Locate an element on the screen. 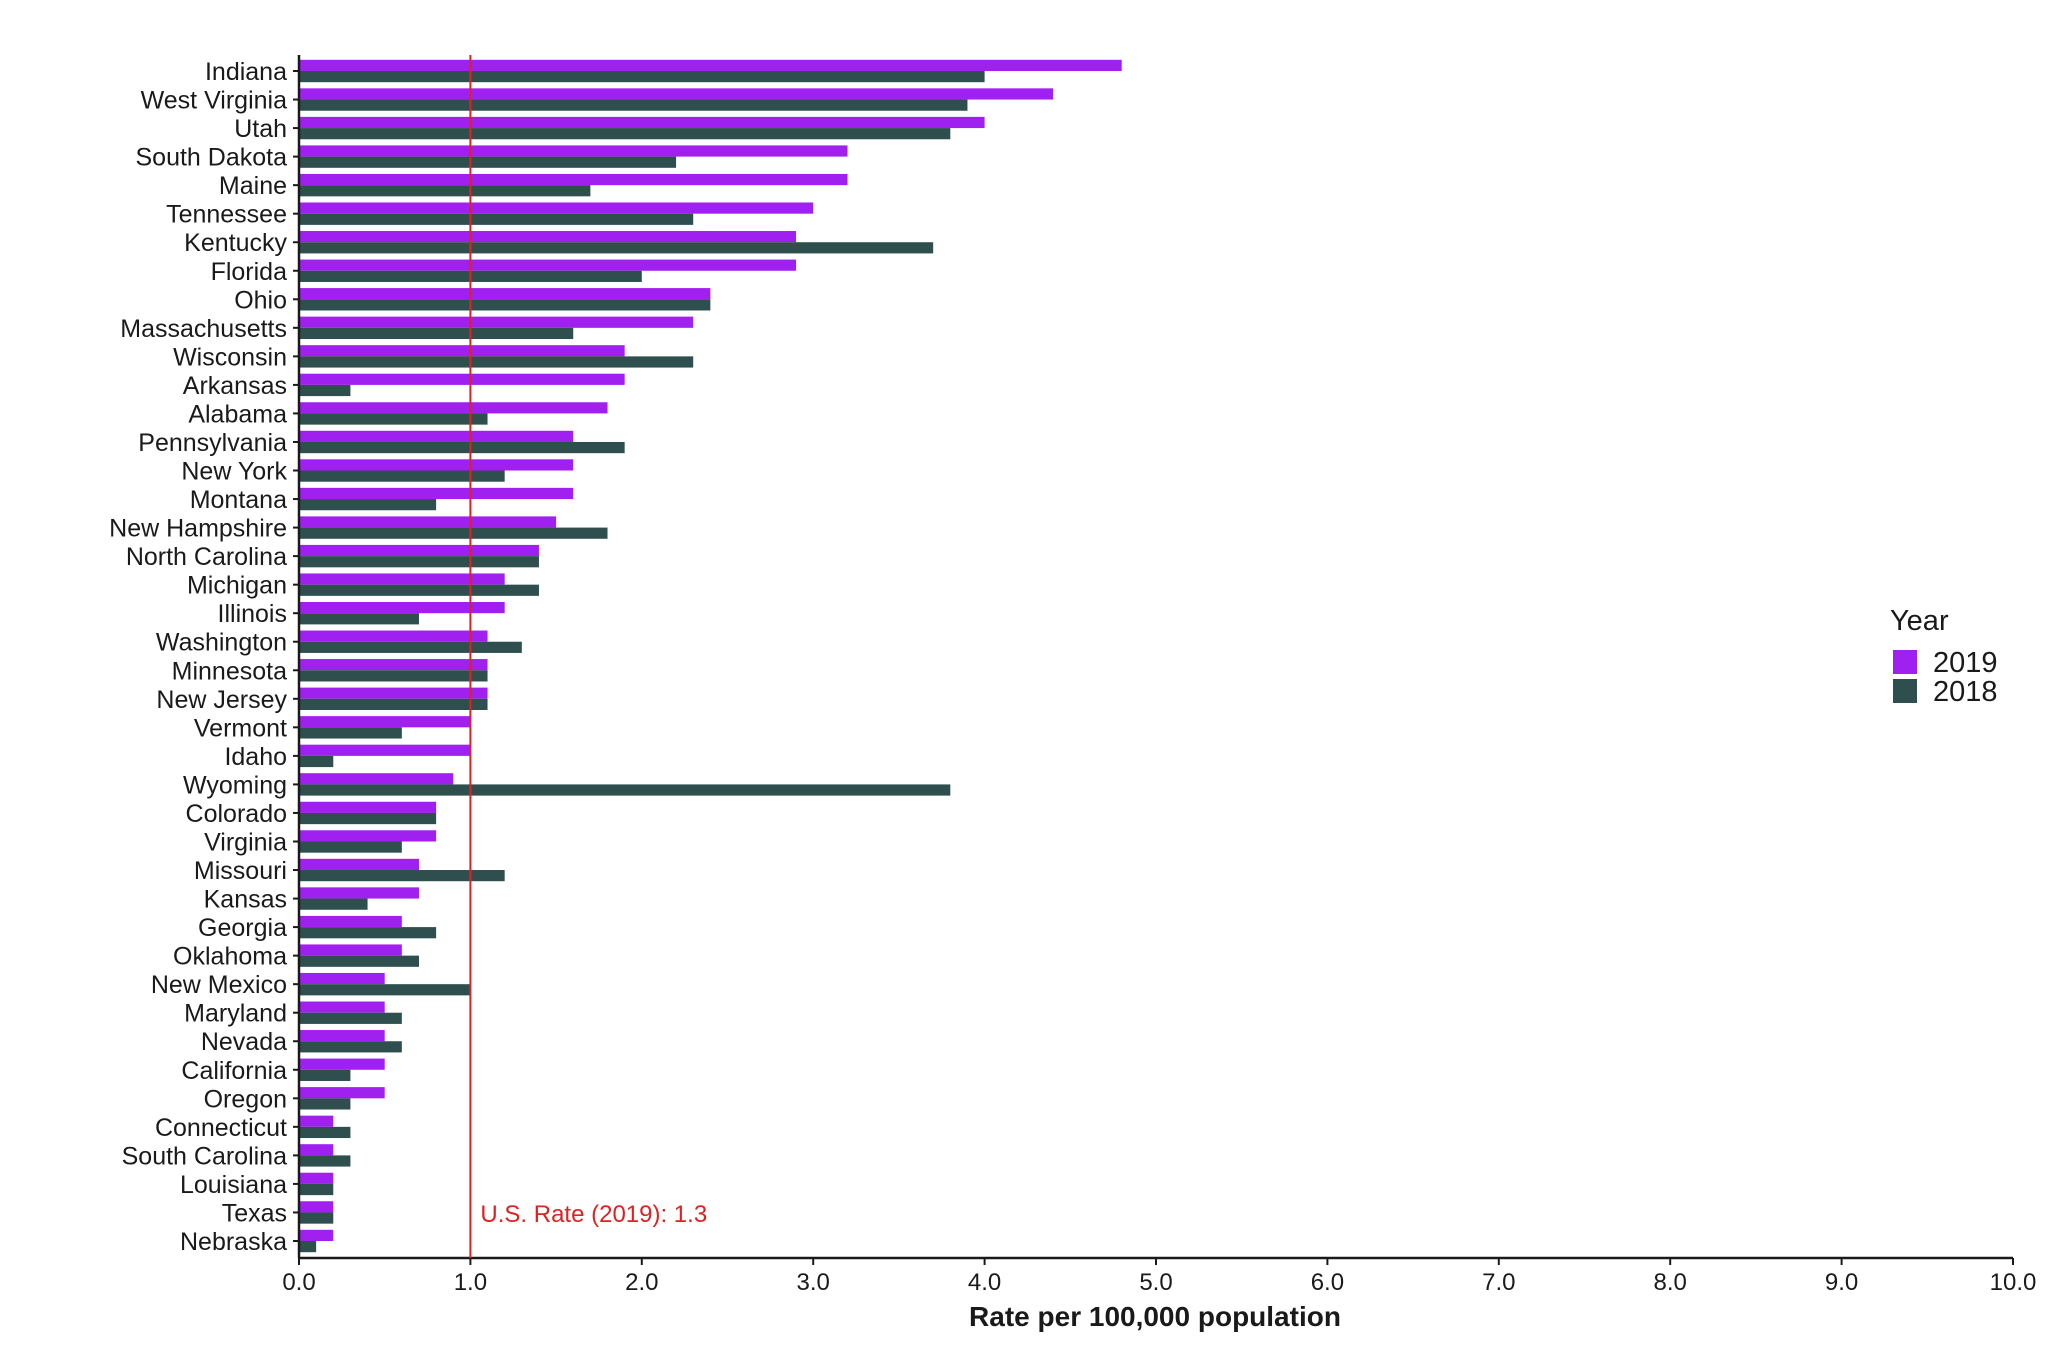 This screenshot has width=2048, height=1370. state-label: Oklahoma is located at coordinates (230, 957).